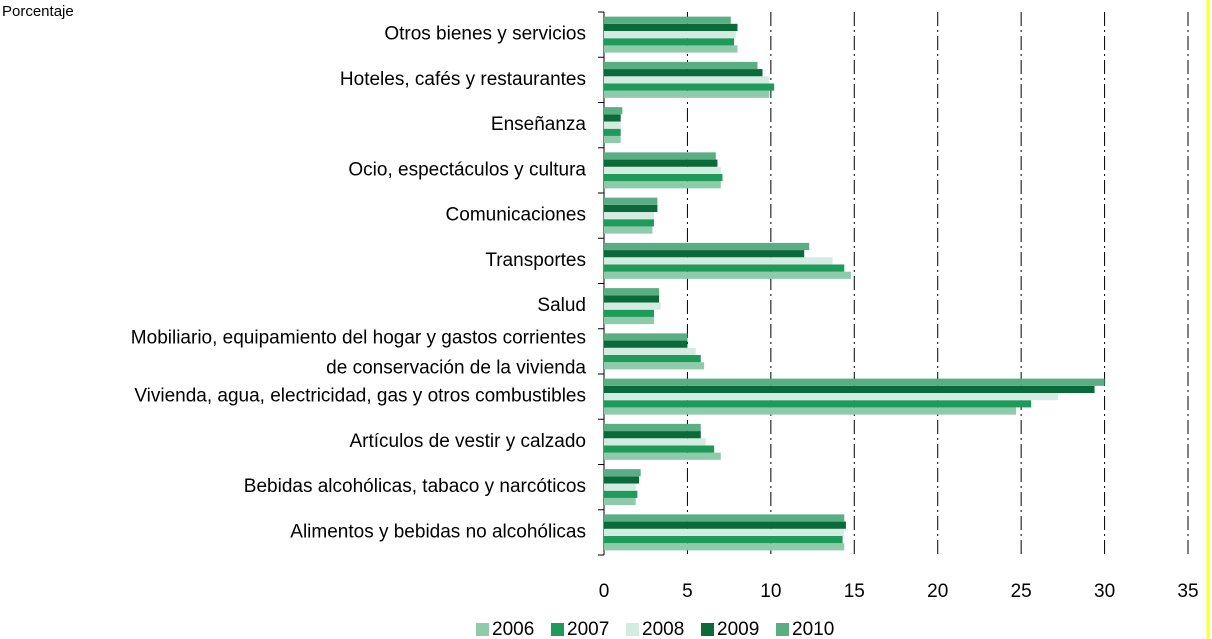 This screenshot has width=1212, height=639. I want to click on category-label: Alimentos y bebidas no alcohólicas, so click(438, 531).